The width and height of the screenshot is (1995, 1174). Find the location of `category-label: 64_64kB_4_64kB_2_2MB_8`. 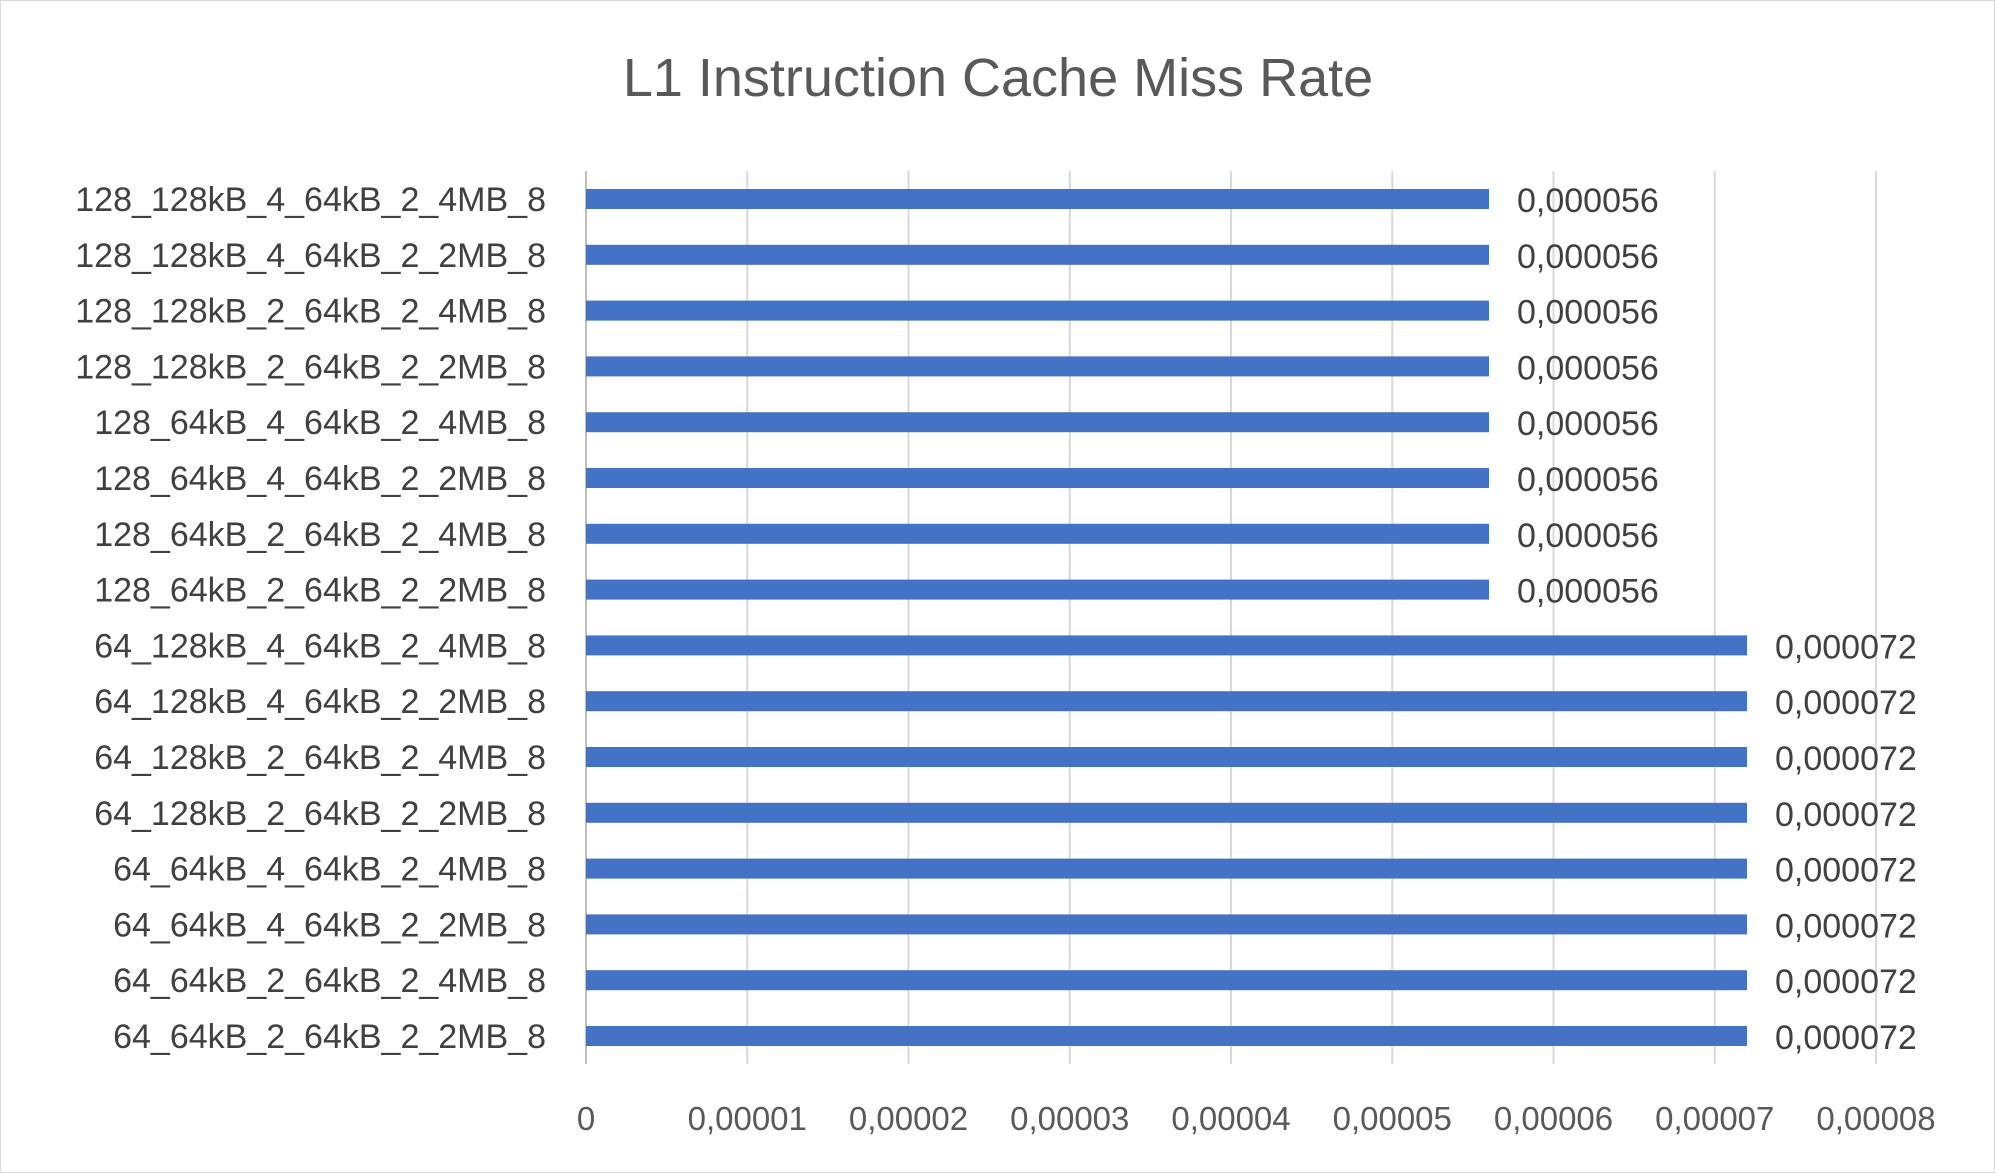

category-label: 64_64kB_4_64kB_2_2MB_8 is located at coordinates (329, 925).